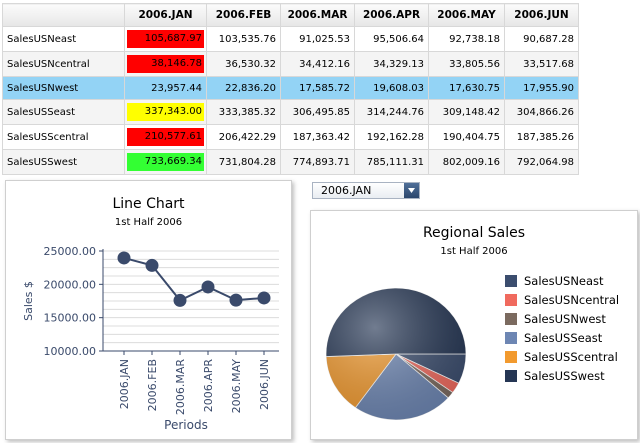 This screenshot has height=443, width=640. What do you see at coordinates (70, 284) in the screenshot?
I see `y-tick-label: 20000.00` at bounding box center [70, 284].